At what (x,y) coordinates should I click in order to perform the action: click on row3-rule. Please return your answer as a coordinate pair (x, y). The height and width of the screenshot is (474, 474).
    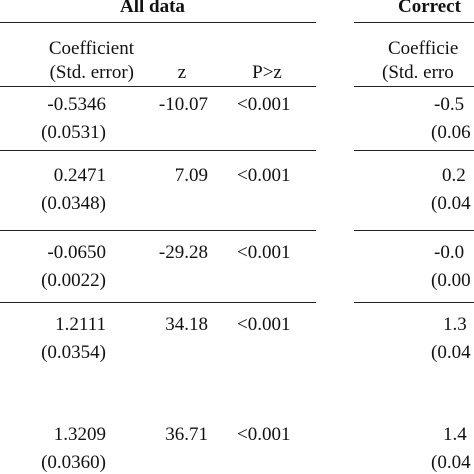
    Looking at the image, I should click on (158, 302).